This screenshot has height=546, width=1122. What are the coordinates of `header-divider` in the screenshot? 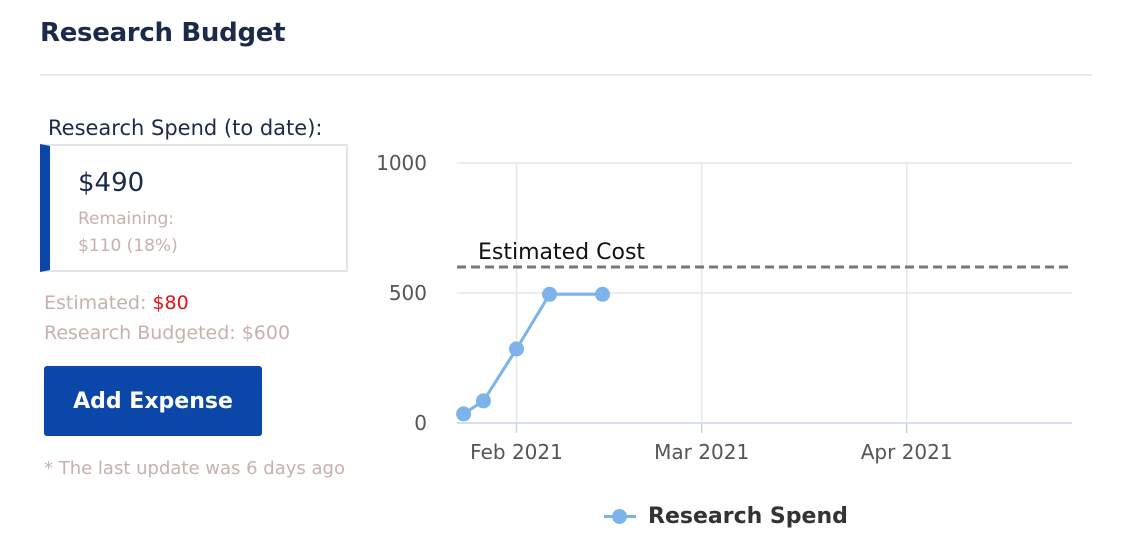 It's located at (566, 75).